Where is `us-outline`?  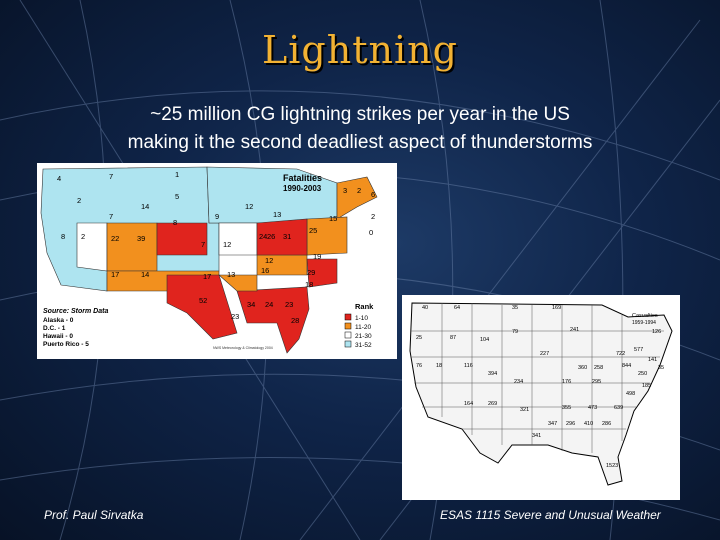 us-outline is located at coordinates (541, 394).